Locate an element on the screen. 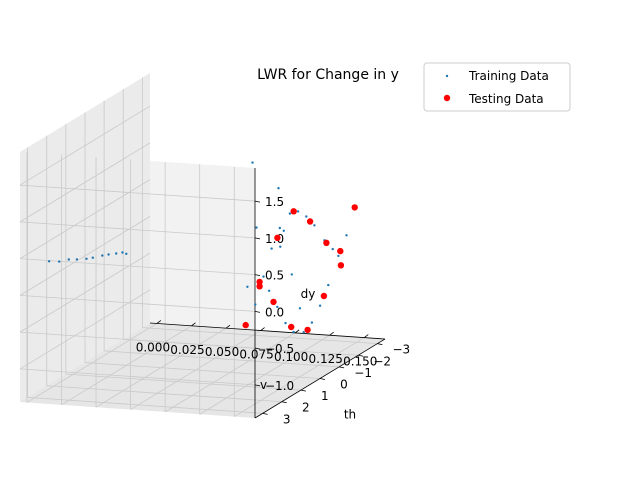 The image size is (640, 480). legend-label-training: Training Data is located at coordinates (508, 76).